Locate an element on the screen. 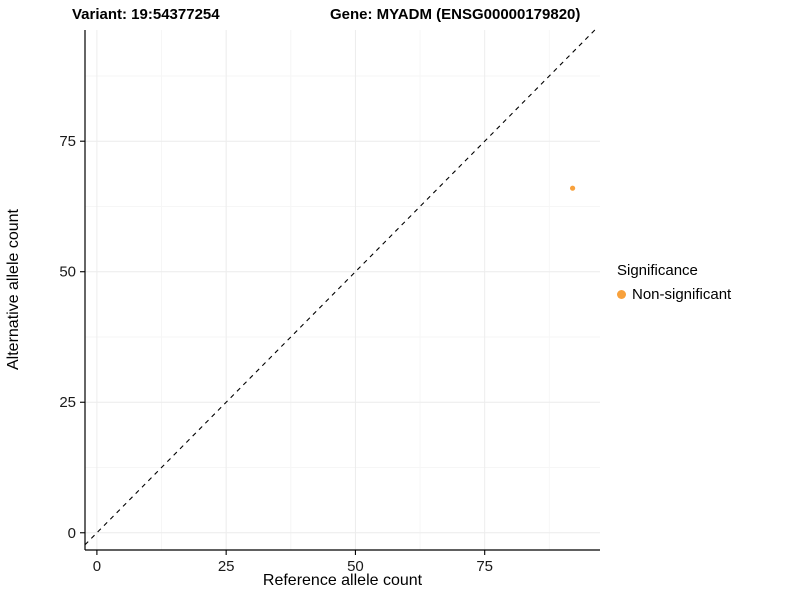 This screenshot has height=600, width=800. legend-item: Non-significant is located at coordinates (674, 294).